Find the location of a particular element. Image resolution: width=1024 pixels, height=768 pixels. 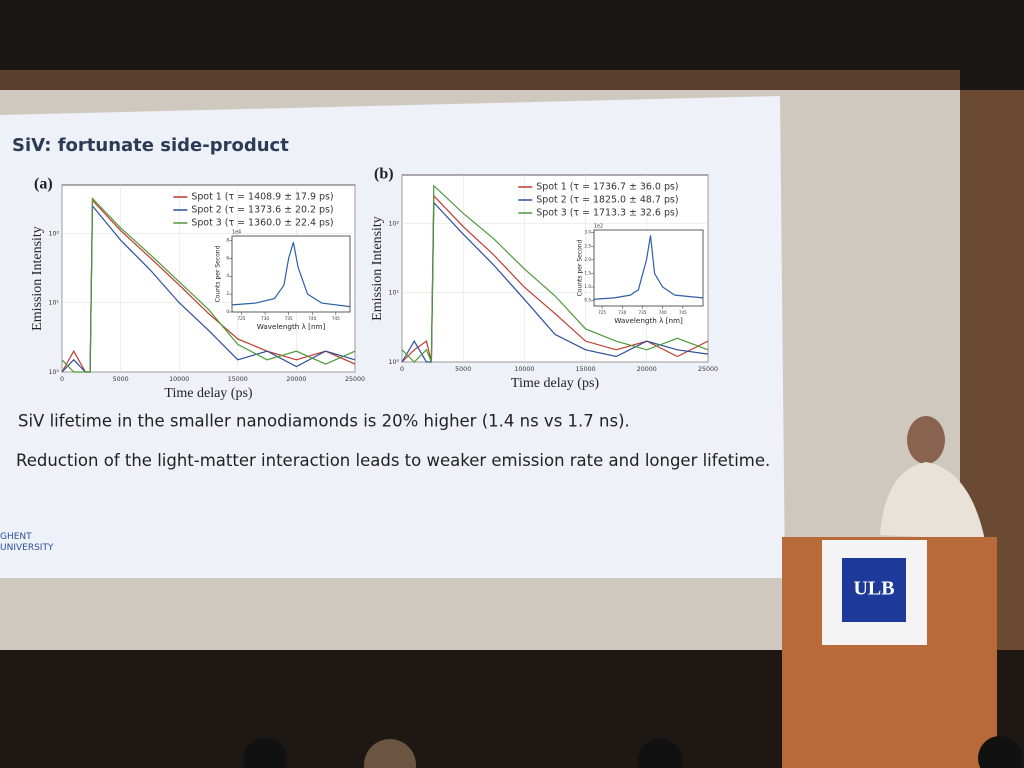

y-tick-label: 1.5 is located at coordinates (587, 272).